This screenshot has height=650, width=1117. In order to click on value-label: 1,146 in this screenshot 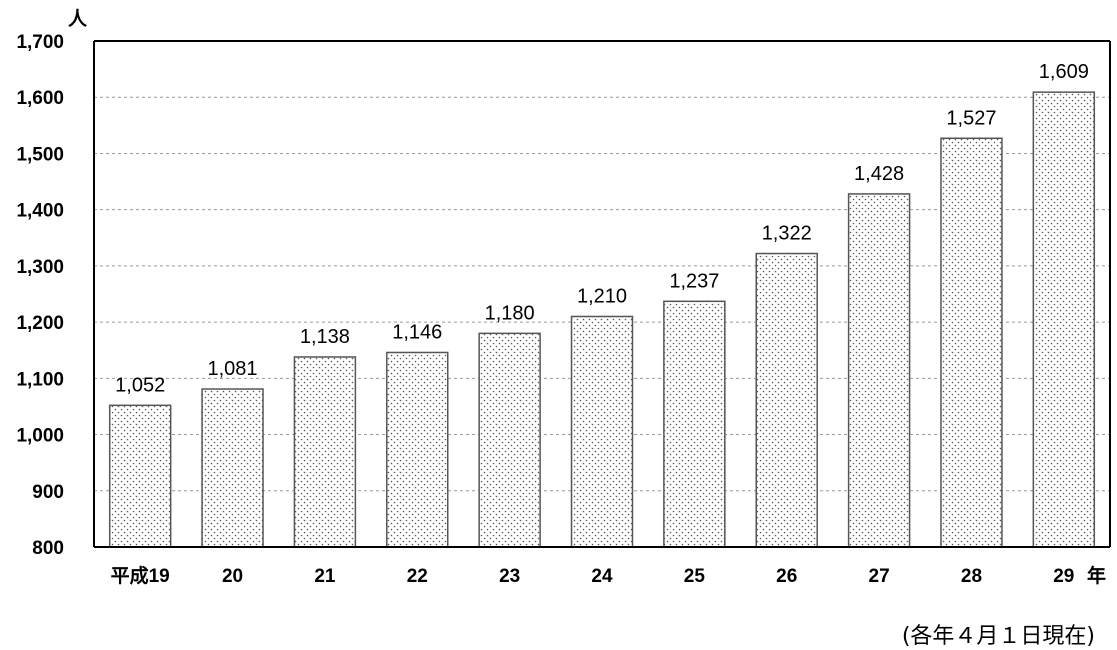, I will do `click(417, 332)`.